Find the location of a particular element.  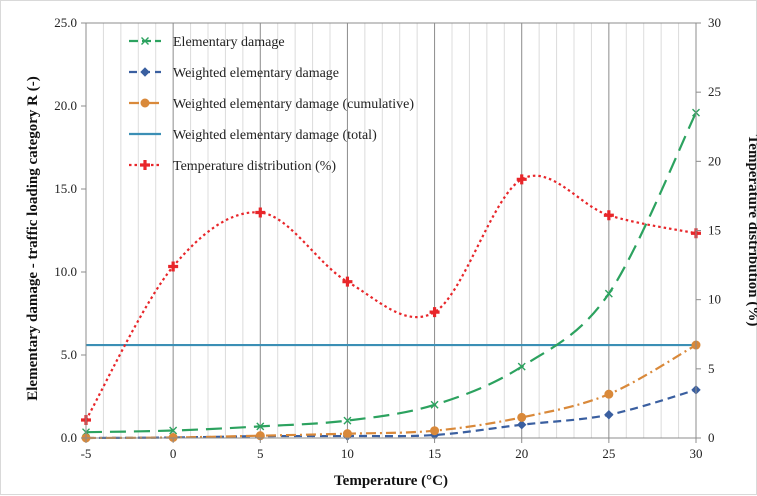

legend-item: Weighted elementary damage (total) is located at coordinates (253, 135).